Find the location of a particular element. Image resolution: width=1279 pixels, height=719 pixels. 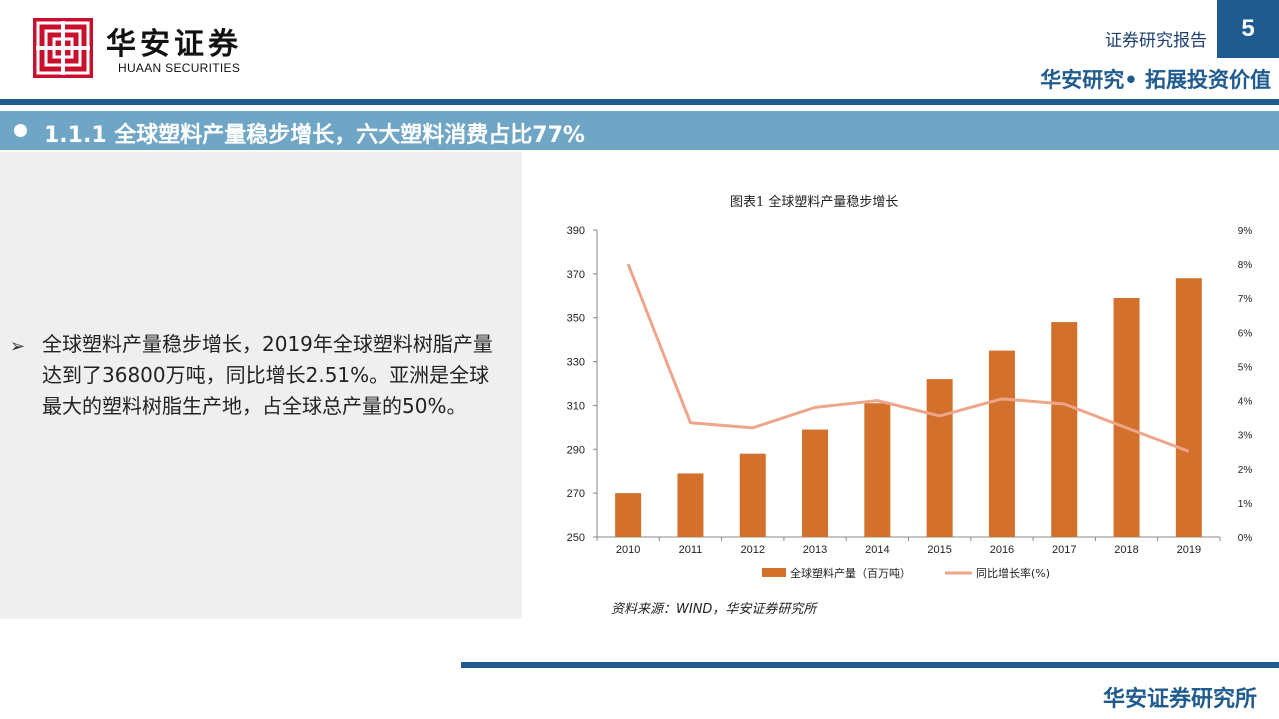

chart-title: 图表1 全球塑料产量稳步增长 is located at coordinates (814, 202).